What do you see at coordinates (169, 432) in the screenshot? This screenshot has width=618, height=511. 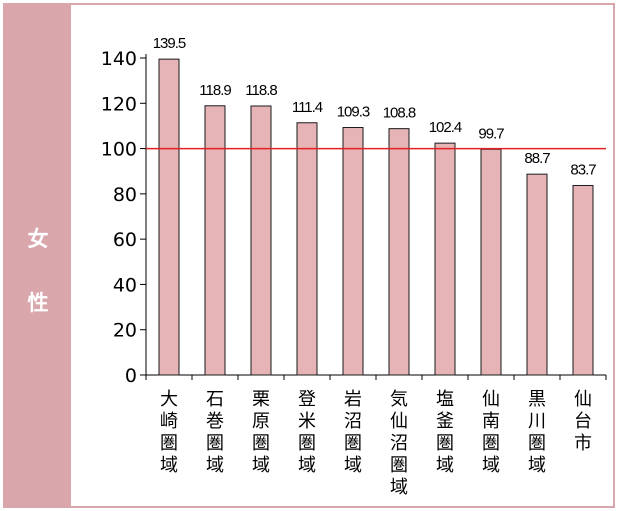 I see `category-label-0: 大崎圏域` at bounding box center [169, 432].